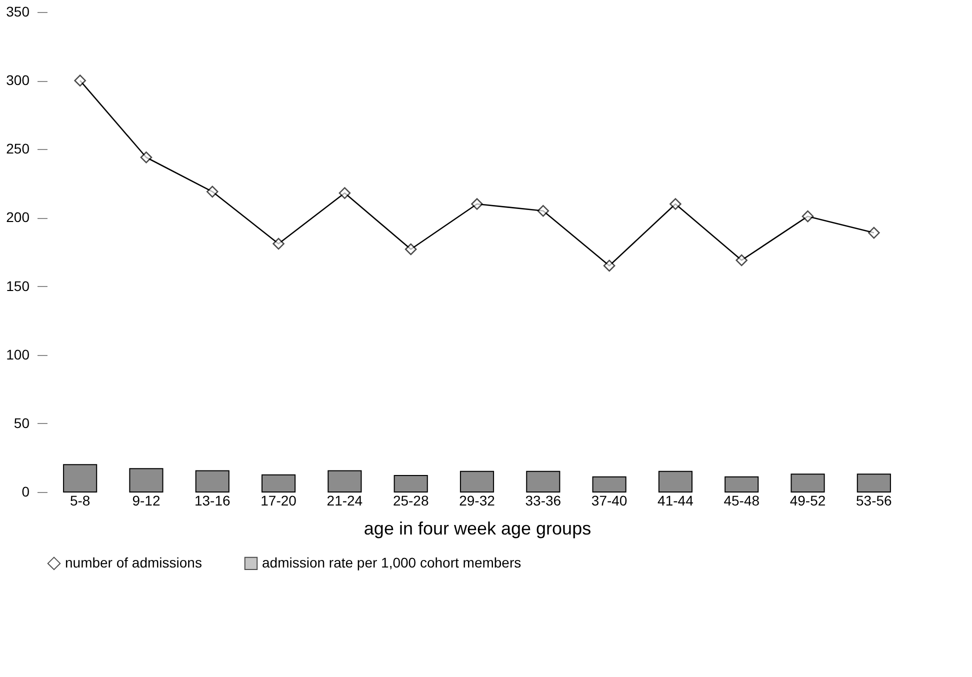 The height and width of the screenshot is (677, 972). Describe the element at coordinates (410, 500) in the screenshot. I see `x-tick-label: 25-28` at that location.